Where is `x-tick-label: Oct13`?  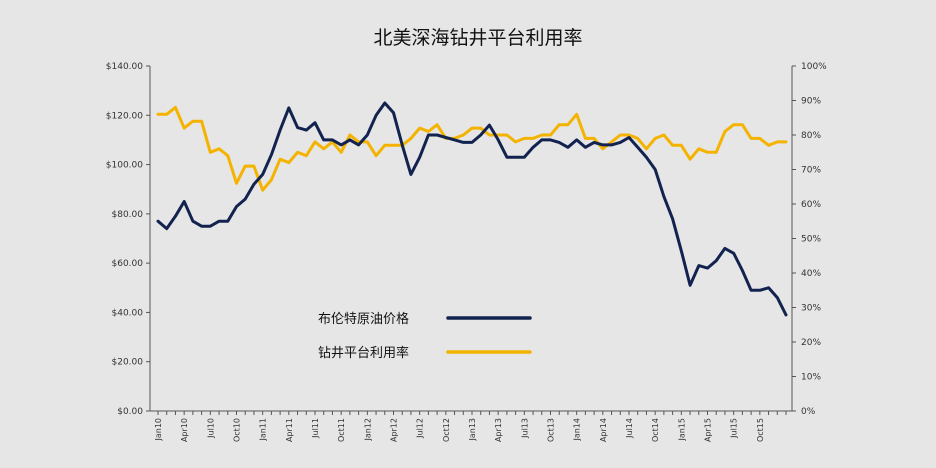 x-tick-label: Oct13 is located at coordinates (551, 430).